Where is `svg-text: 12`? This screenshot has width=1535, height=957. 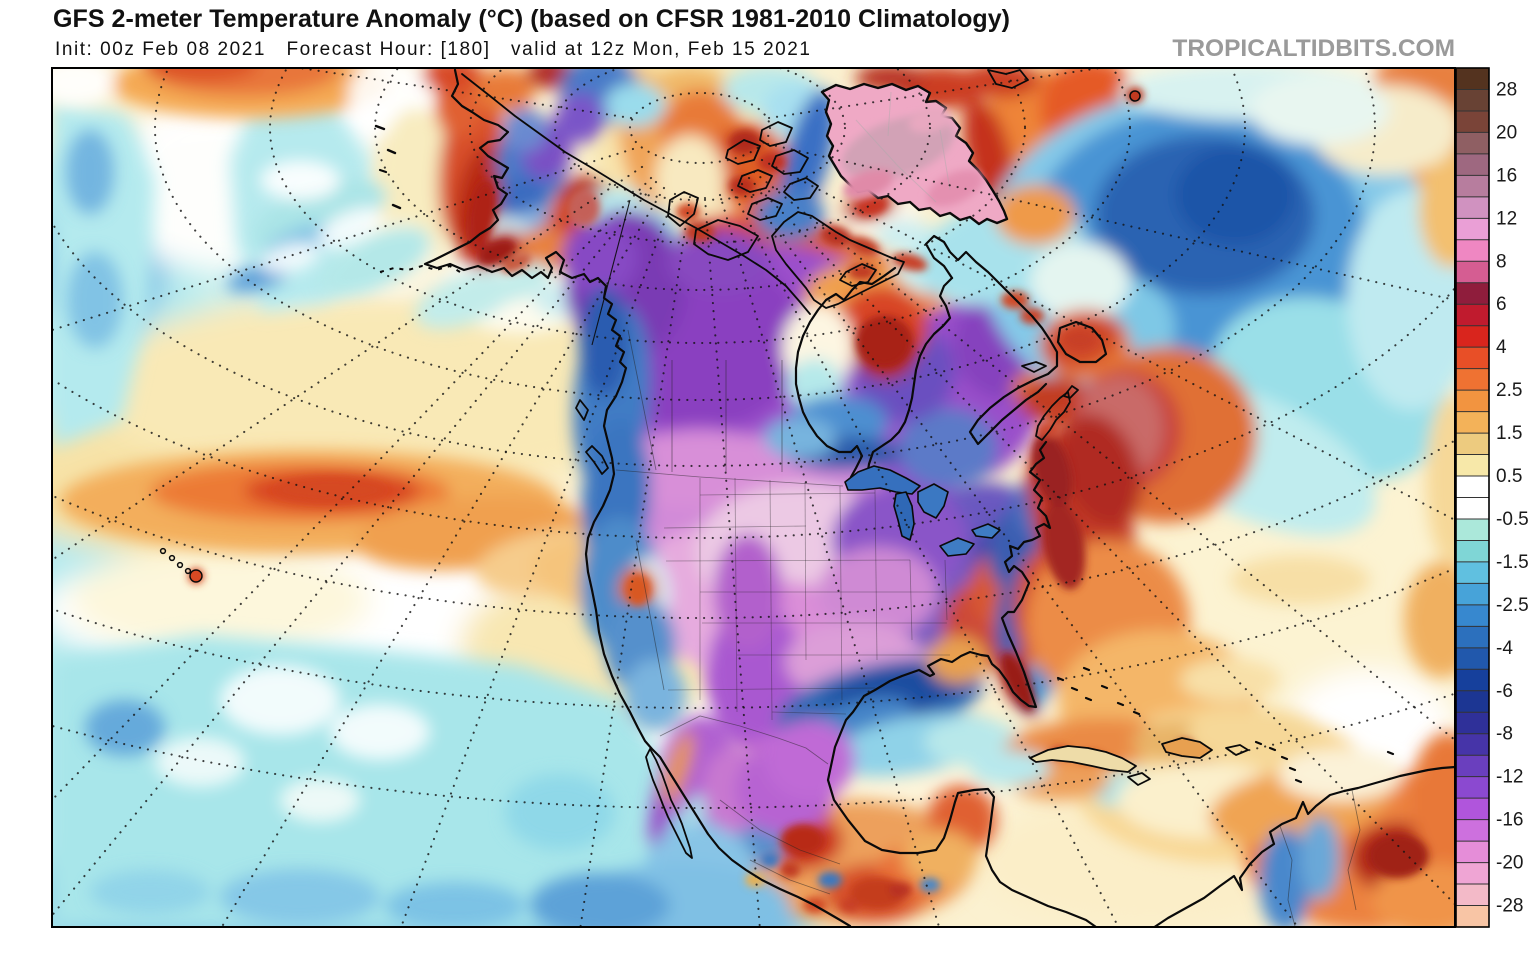 svg-text: 12 is located at coordinates (1506, 218).